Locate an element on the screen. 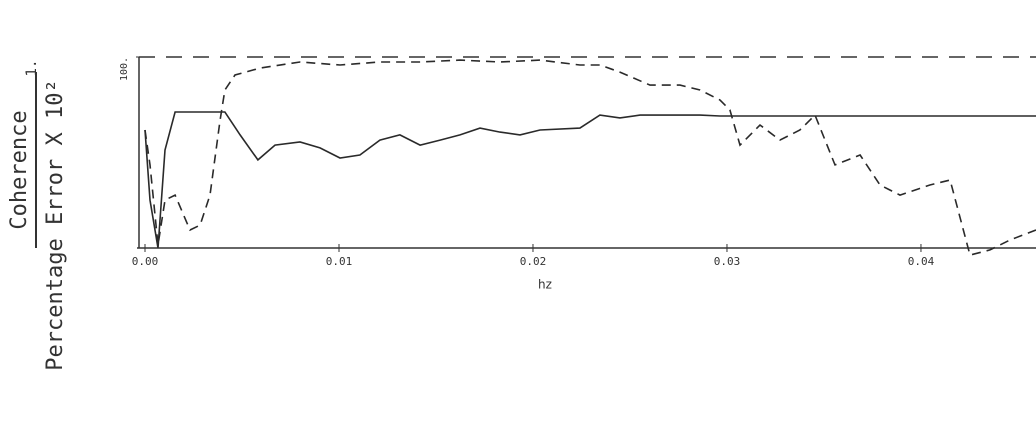 The height and width of the screenshot is (436, 1036). x-tick-label: 0.03 is located at coordinates (727, 261).